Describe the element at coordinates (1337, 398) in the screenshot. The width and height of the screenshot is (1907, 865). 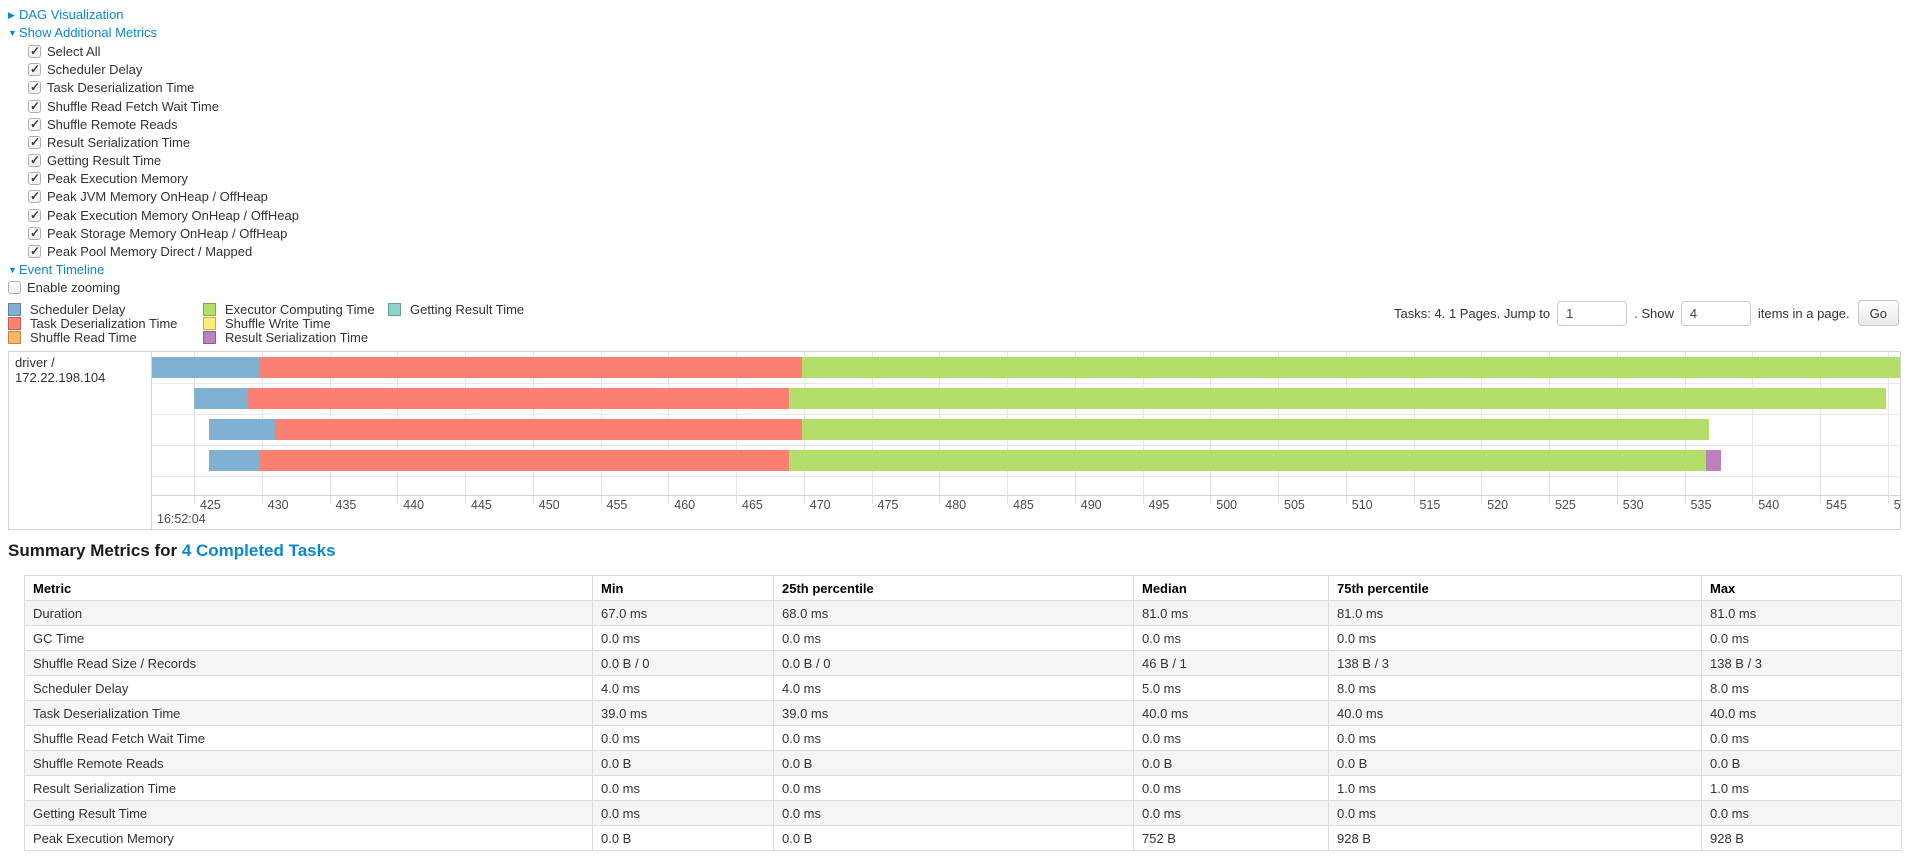
I see `task-segment-executor-computing` at that location.